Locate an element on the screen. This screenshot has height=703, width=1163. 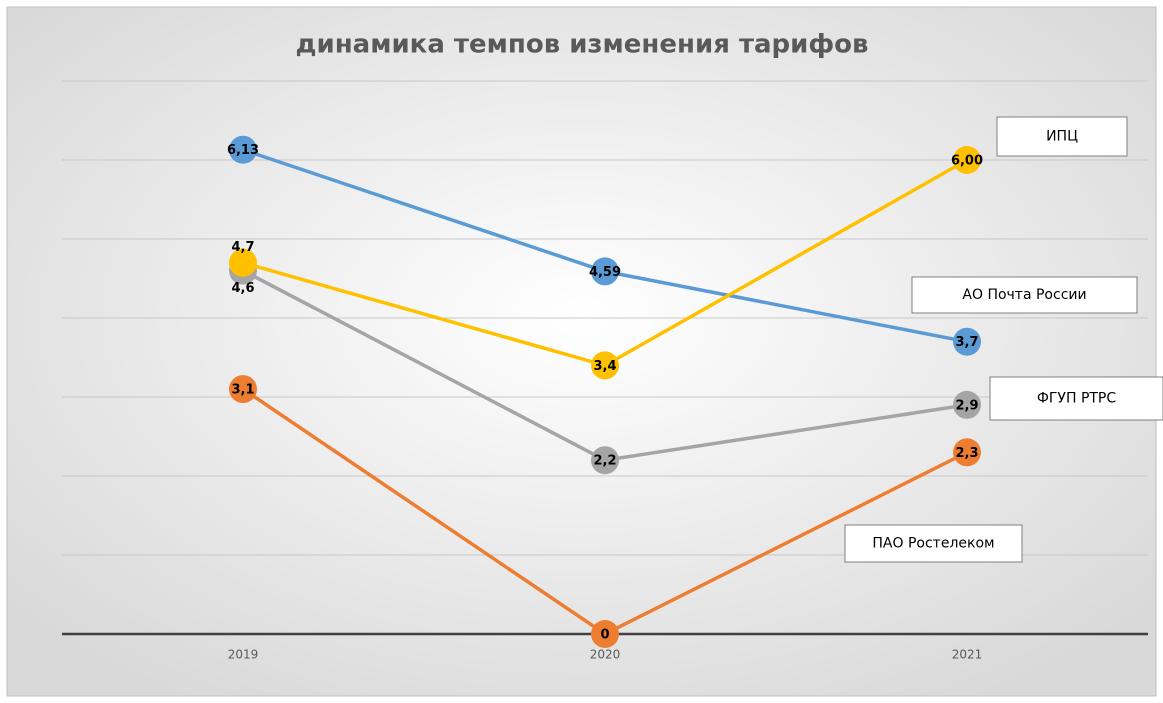
legend-label: АО Почта России is located at coordinates (1024, 295).